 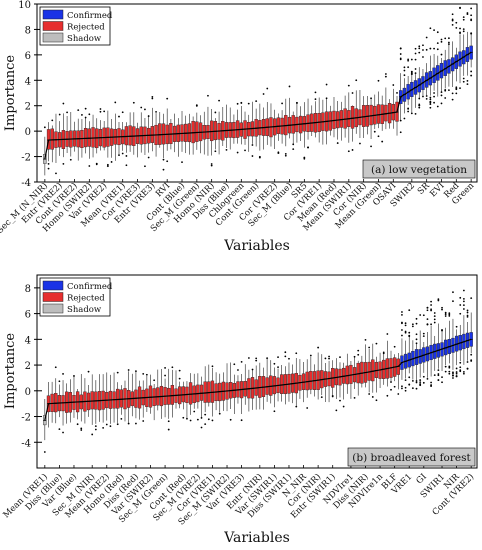 What do you see at coordinates (24, 5) in the screenshot?
I see `y-tick-label: 10` at bounding box center [24, 5].